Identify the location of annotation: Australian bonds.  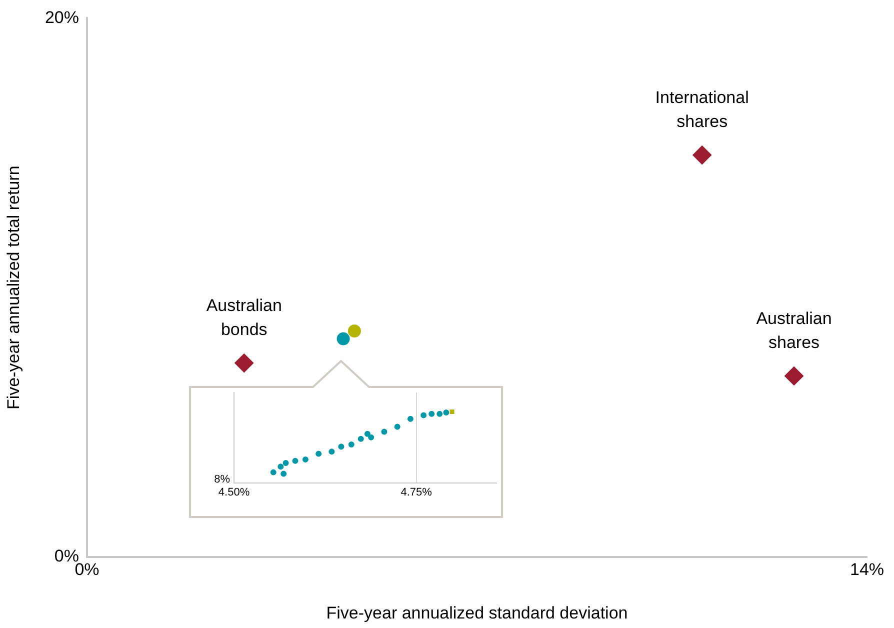
(244, 318).